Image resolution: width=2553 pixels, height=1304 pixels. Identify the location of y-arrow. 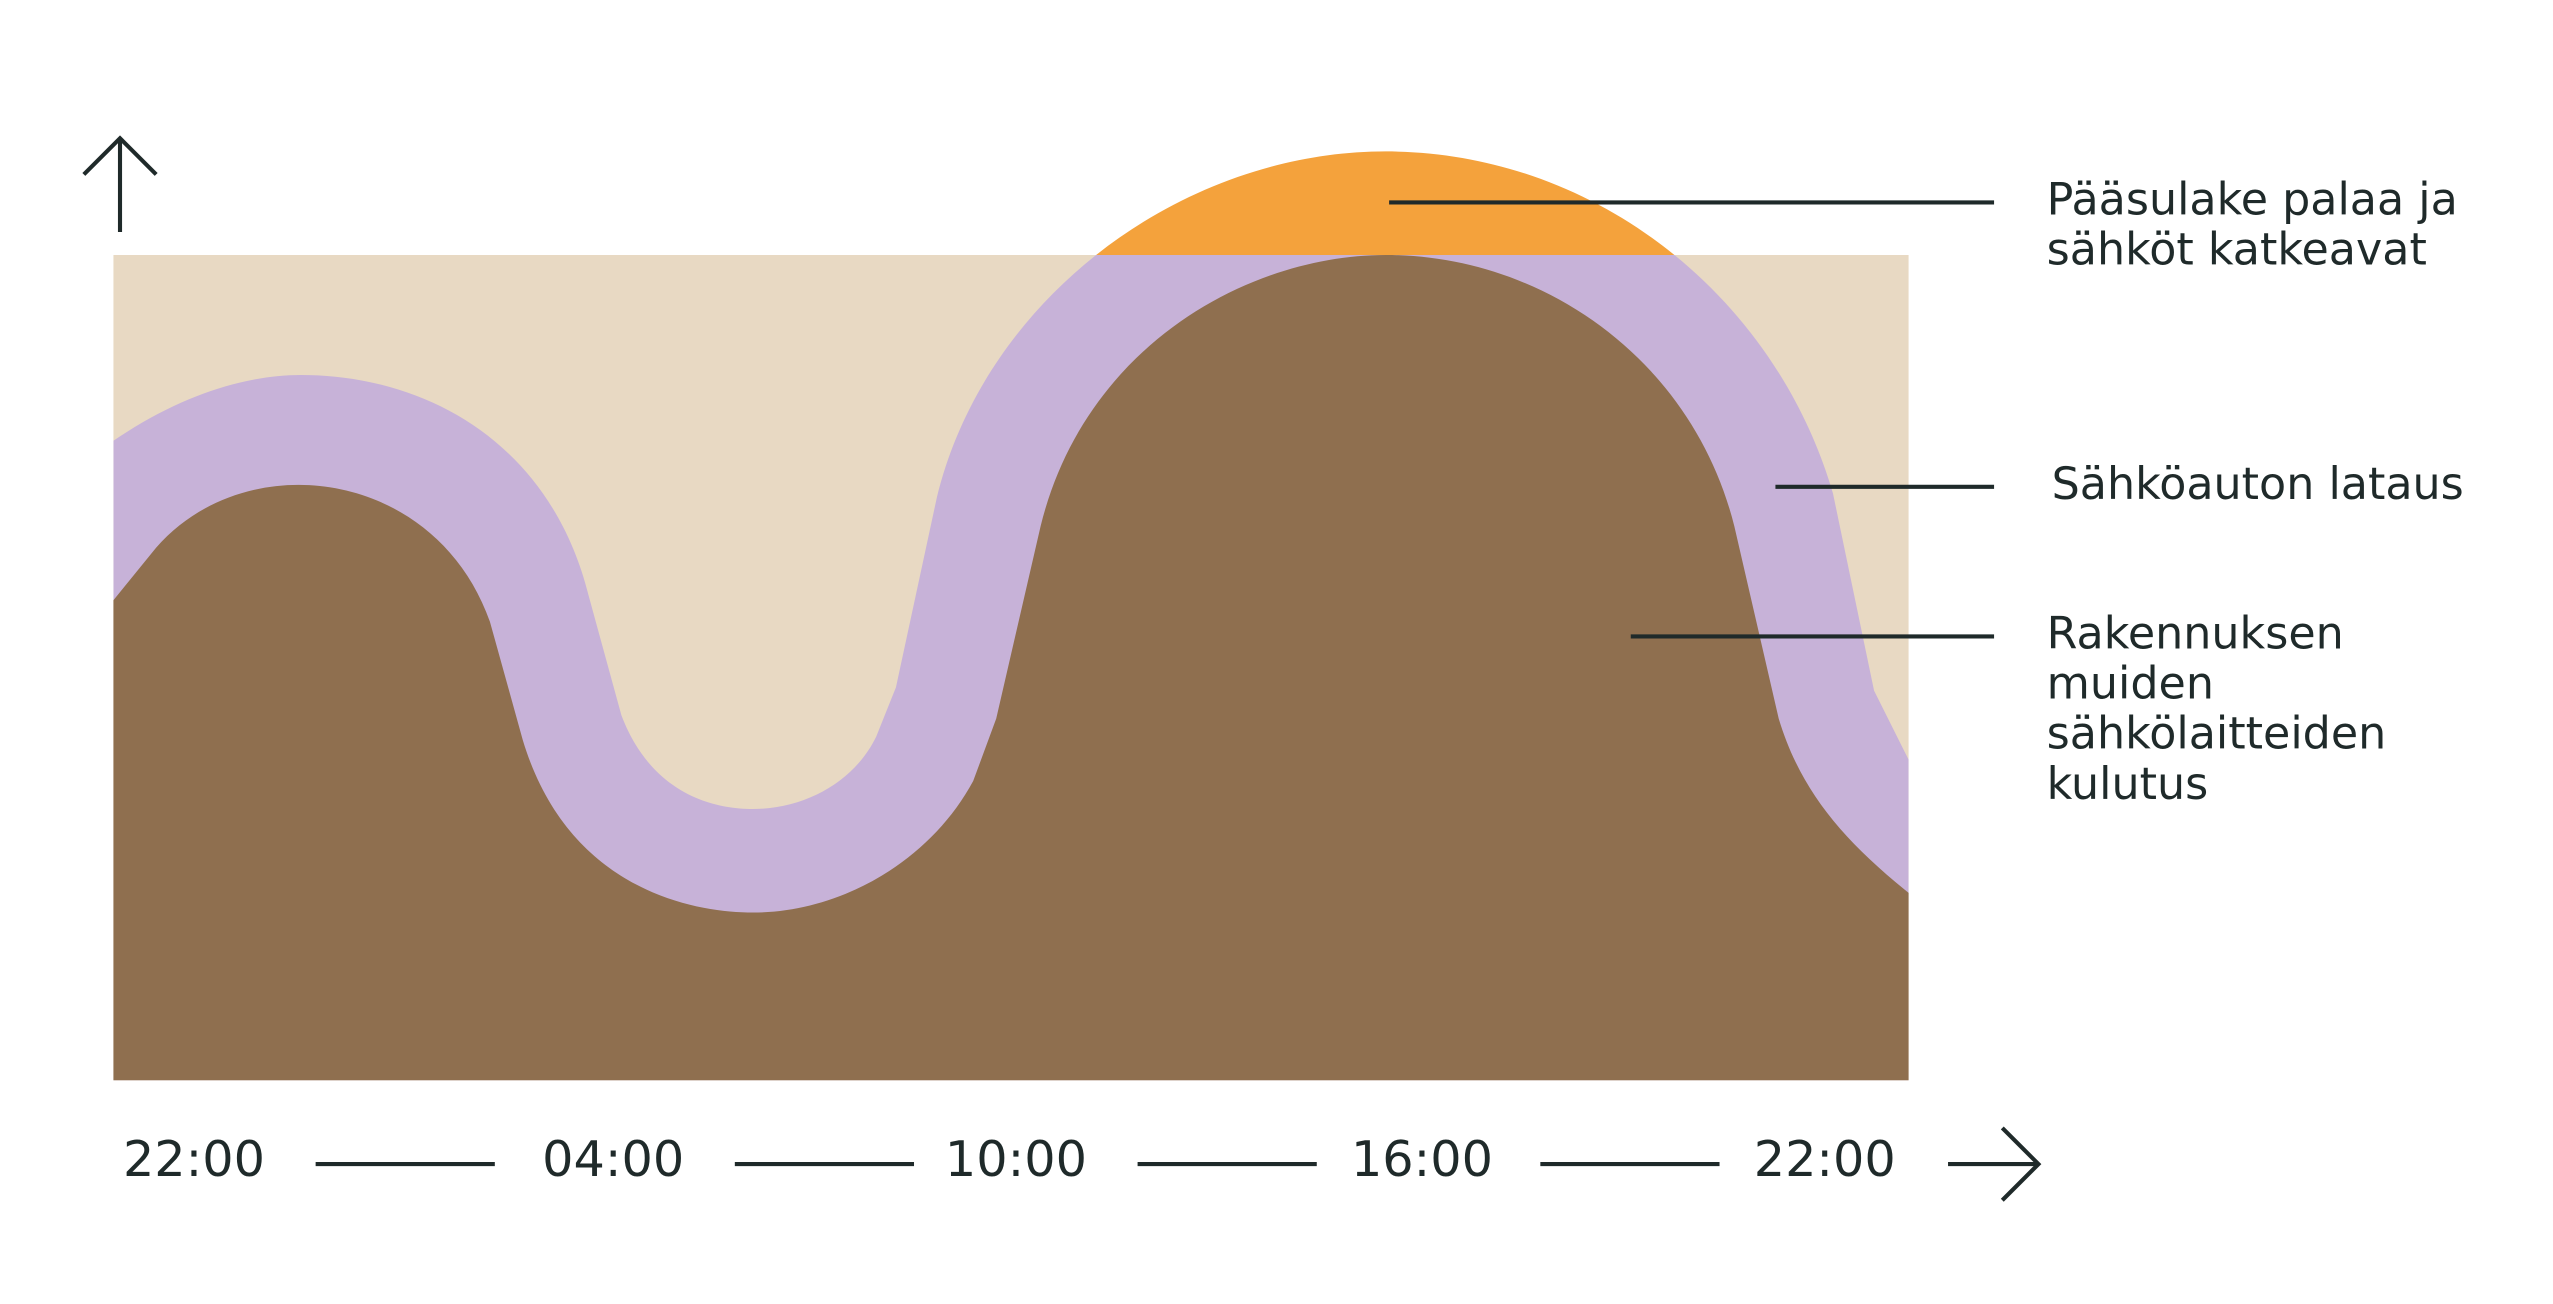
(120, 183).